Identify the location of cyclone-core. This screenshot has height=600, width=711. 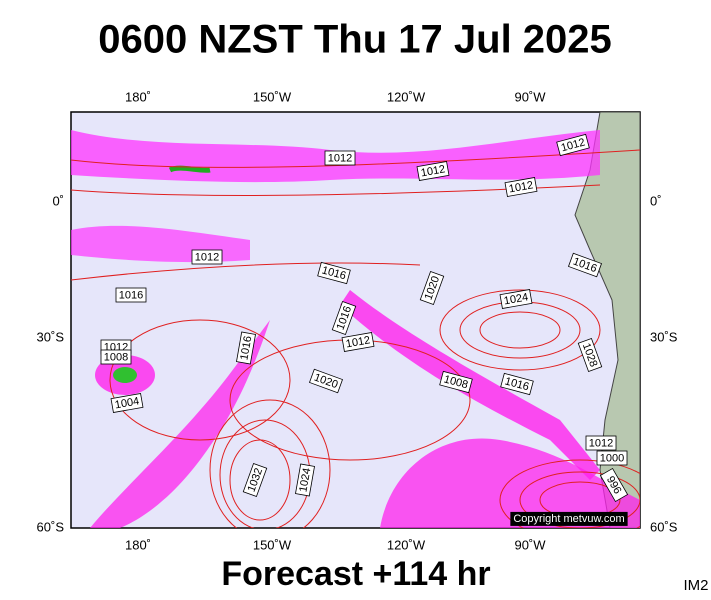
(125, 375).